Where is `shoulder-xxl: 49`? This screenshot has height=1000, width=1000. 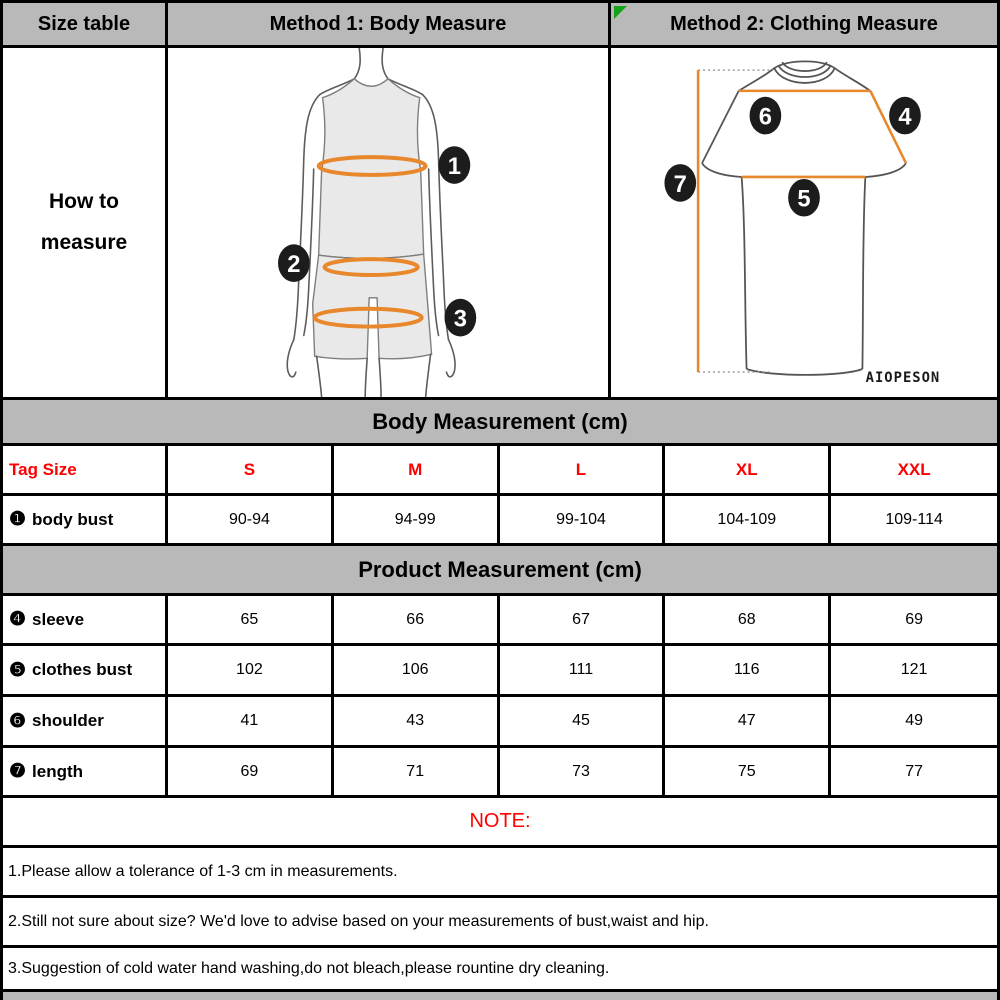 shoulder-xxl: 49 is located at coordinates (914, 720).